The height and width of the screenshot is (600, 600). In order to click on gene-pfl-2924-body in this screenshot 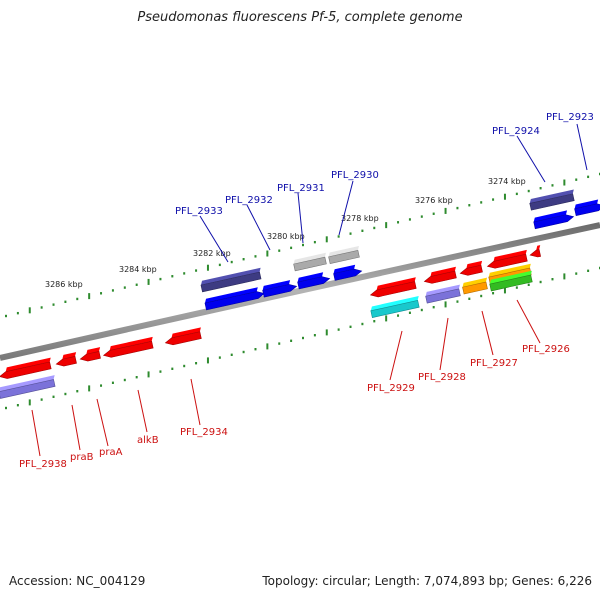, I will do `click(554, 222)`.